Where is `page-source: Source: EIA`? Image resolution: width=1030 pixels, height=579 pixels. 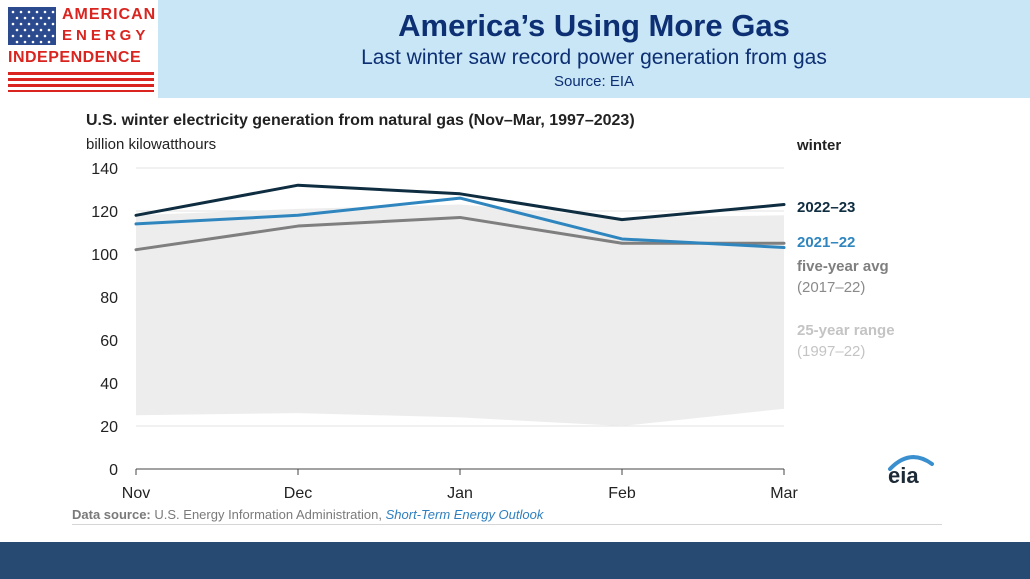 page-source: Source: EIA is located at coordinates (594, 81).